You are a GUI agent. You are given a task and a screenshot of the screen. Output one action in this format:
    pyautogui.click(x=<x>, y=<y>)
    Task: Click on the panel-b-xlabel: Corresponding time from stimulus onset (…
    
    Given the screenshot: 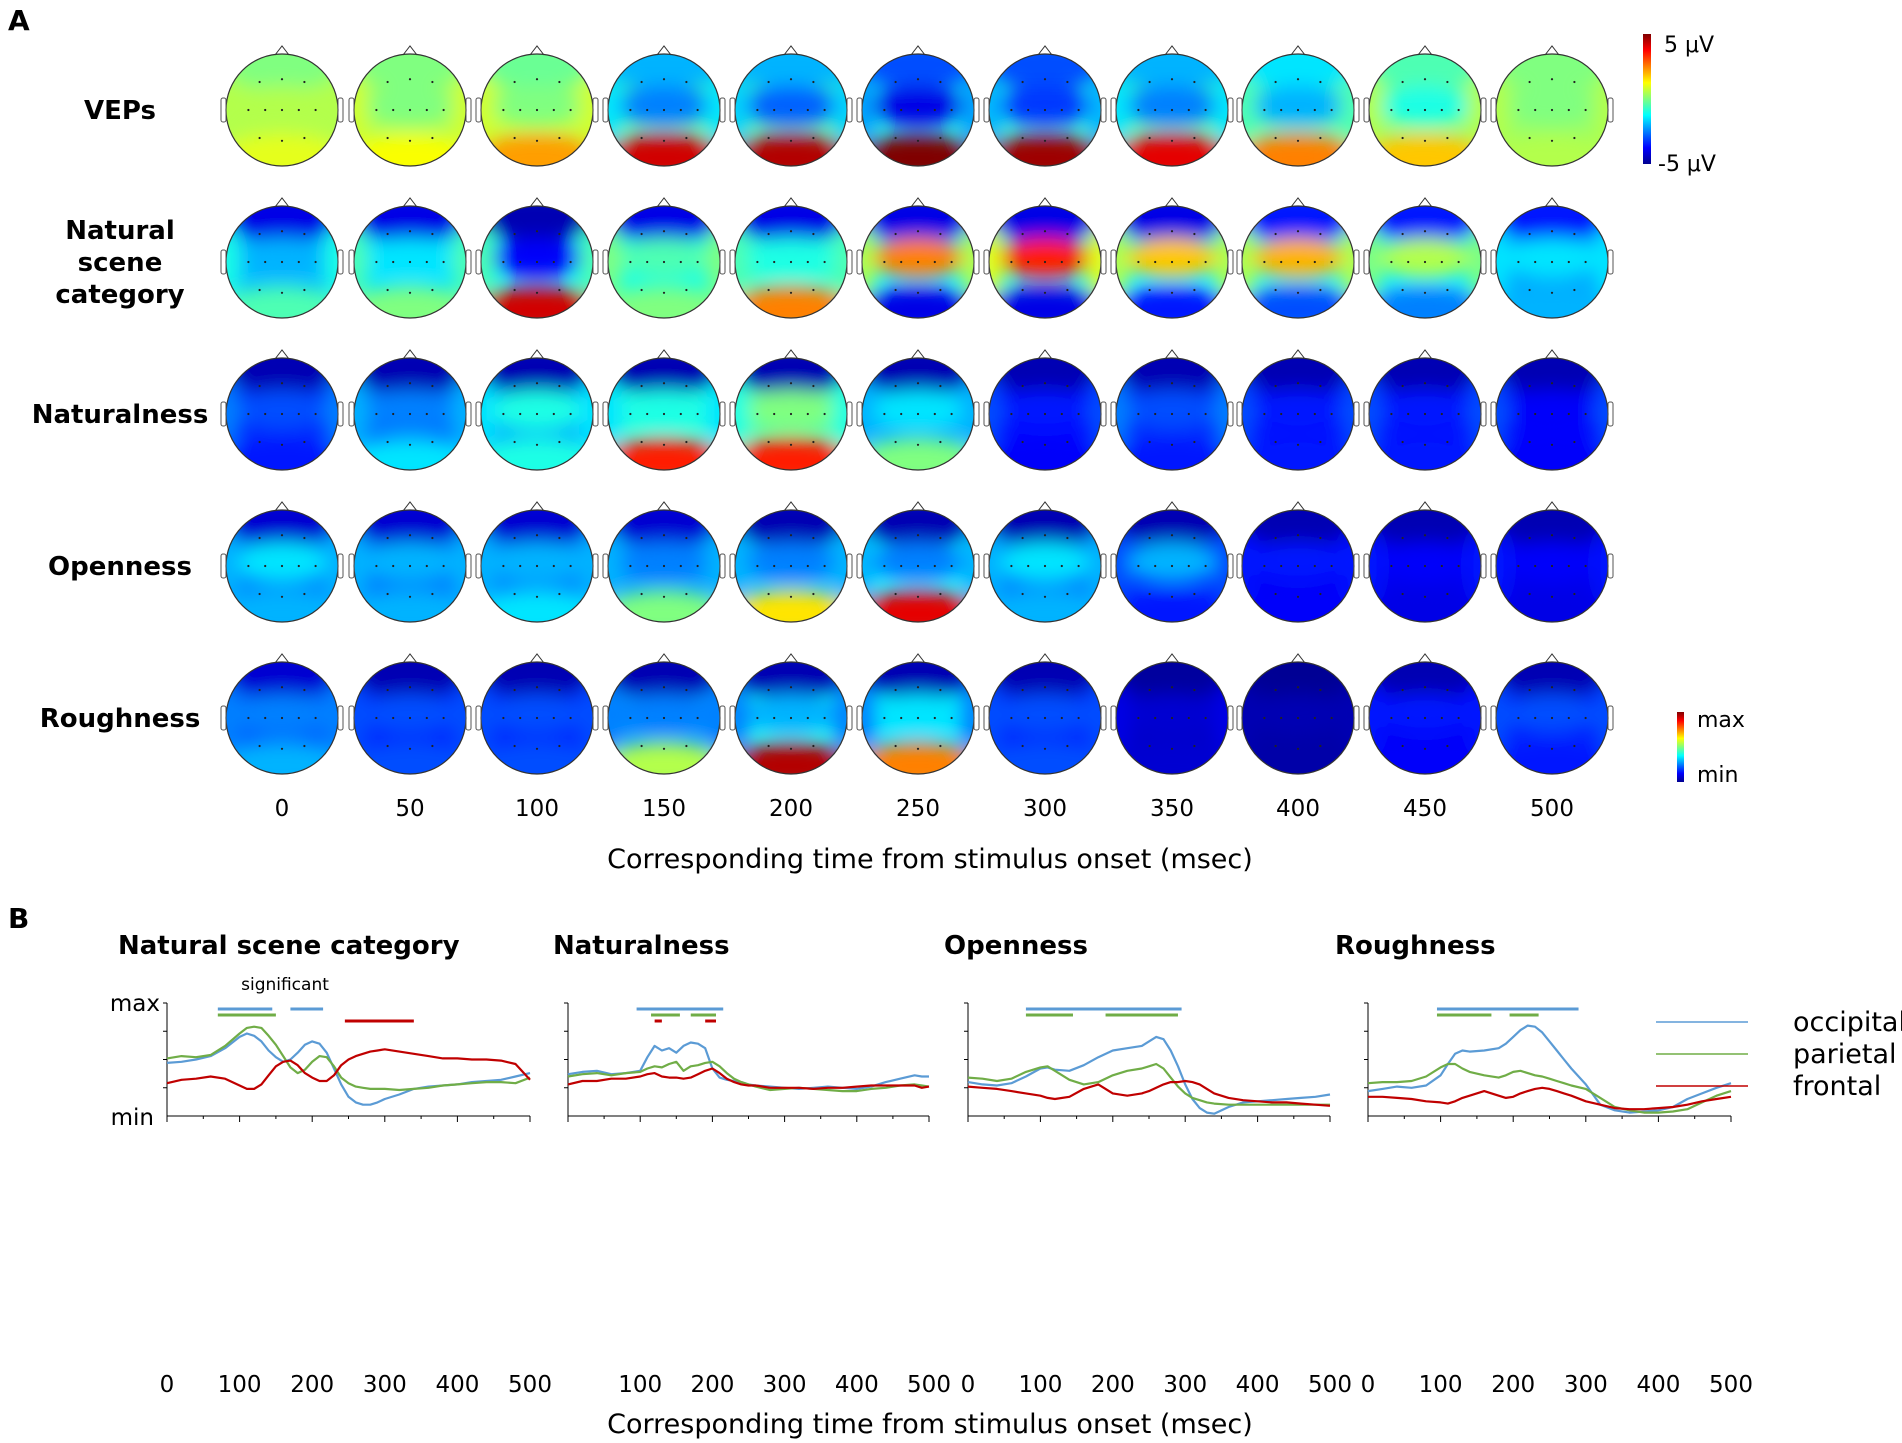 What is the action you would take?
    pyautogui.click(x=930, y=1424)
    